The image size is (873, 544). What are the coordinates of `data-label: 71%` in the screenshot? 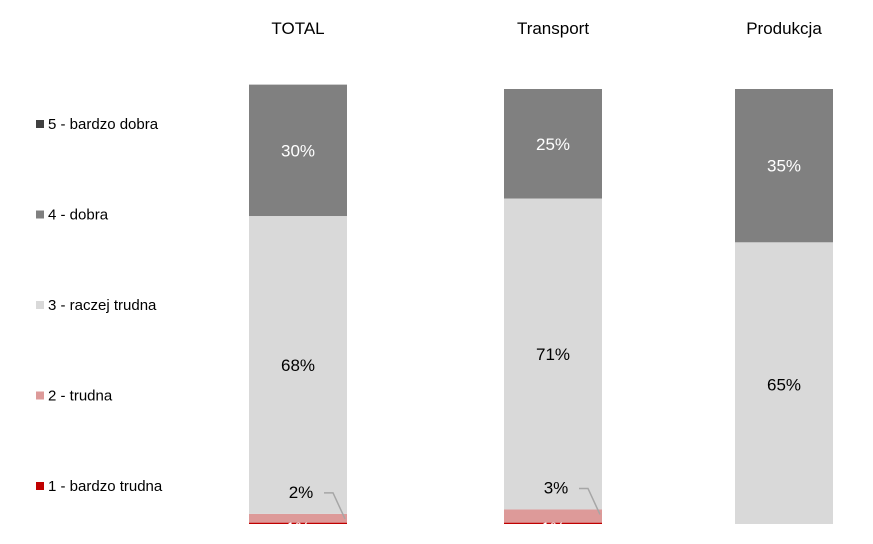 It's located at (553, 354).